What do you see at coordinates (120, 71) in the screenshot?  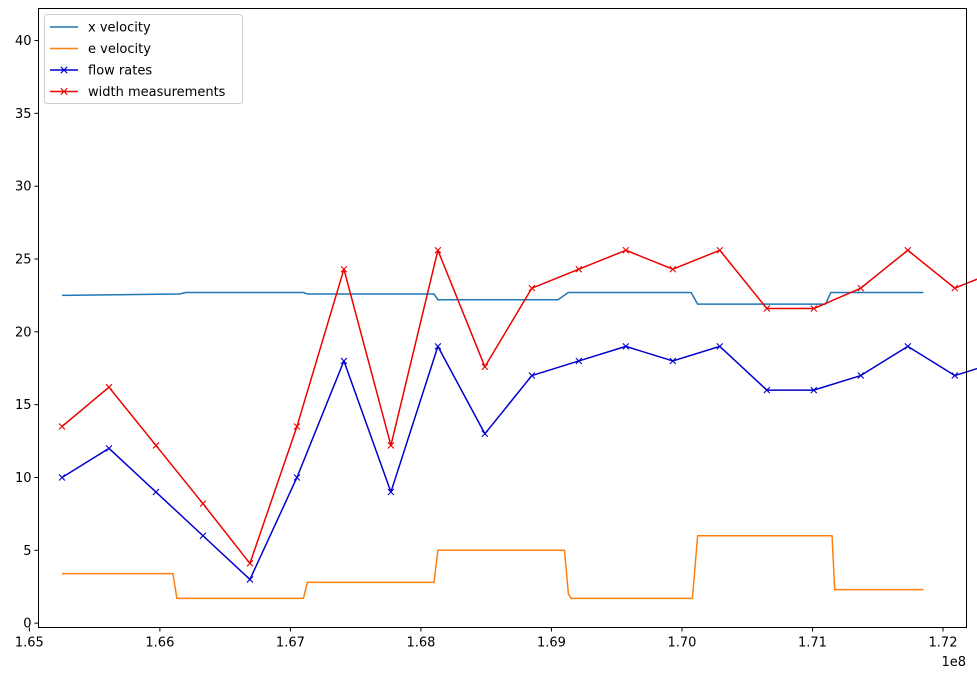 I see `legend-label: flow rates` at bounding box center [120, 71].